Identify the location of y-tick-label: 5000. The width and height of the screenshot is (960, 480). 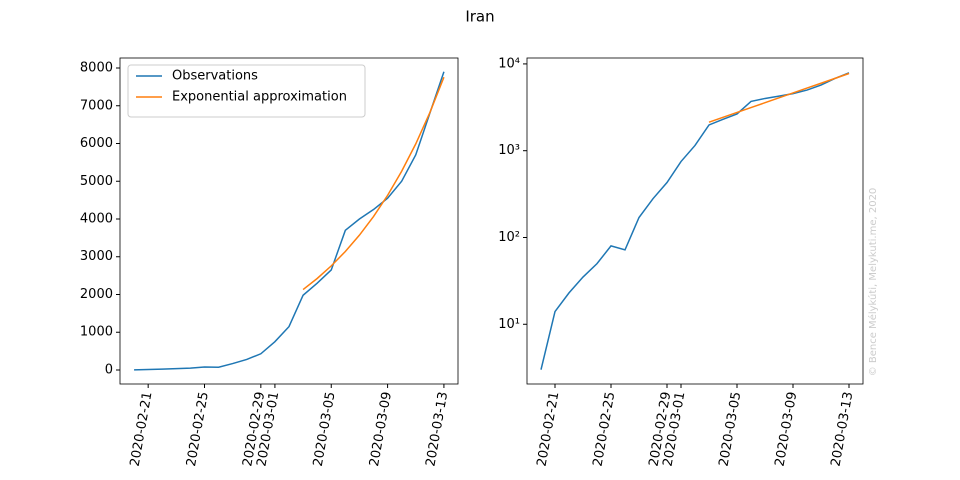
(96, 181).